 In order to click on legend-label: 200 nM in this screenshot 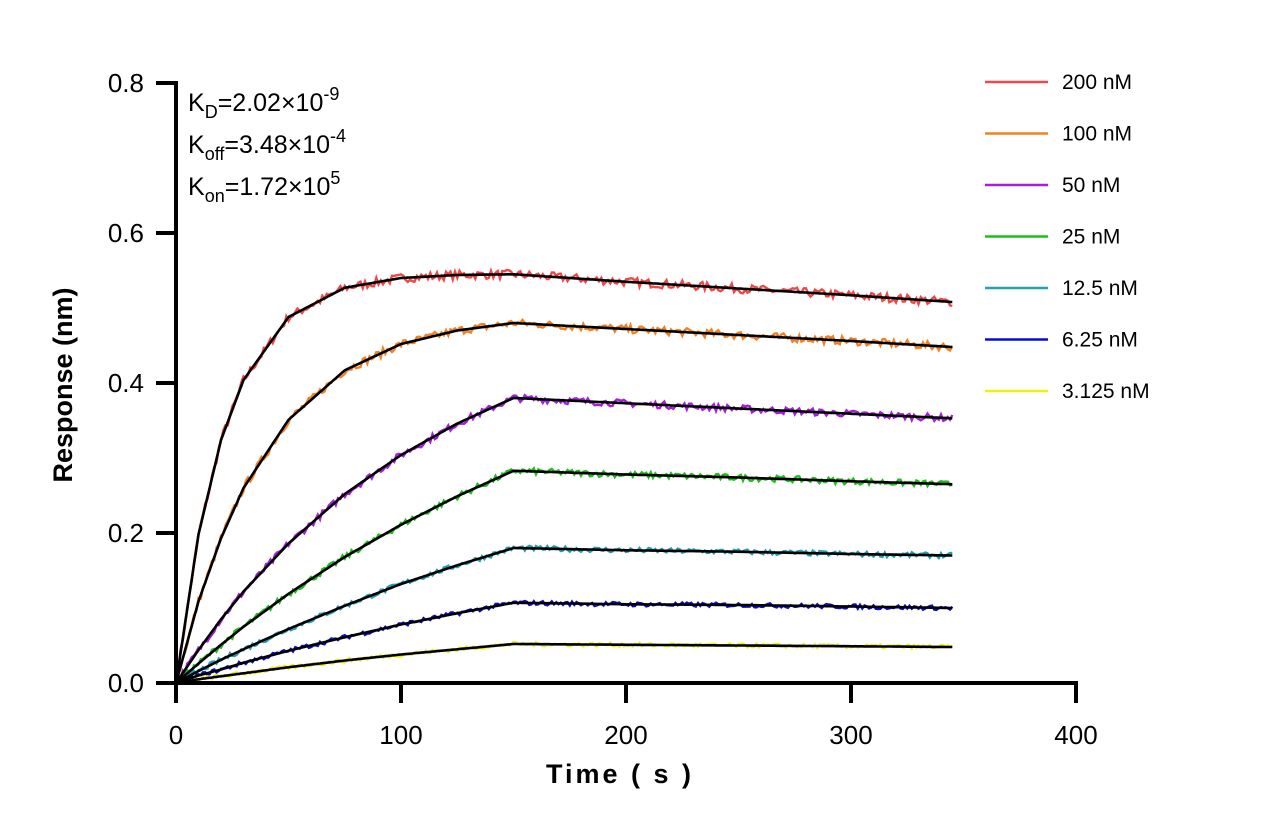, I will do `click(1097, 82)`.